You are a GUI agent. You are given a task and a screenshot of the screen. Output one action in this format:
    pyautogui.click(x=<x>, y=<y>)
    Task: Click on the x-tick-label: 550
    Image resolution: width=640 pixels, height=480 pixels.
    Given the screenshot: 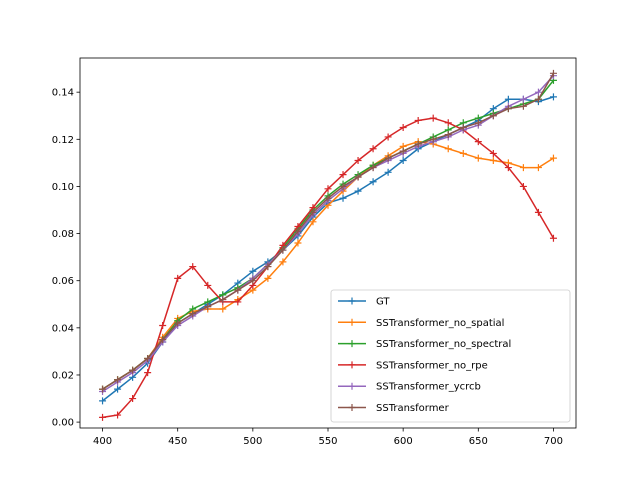 What is the action you would take?
    pyautogui.click(x=327, y=441)
    